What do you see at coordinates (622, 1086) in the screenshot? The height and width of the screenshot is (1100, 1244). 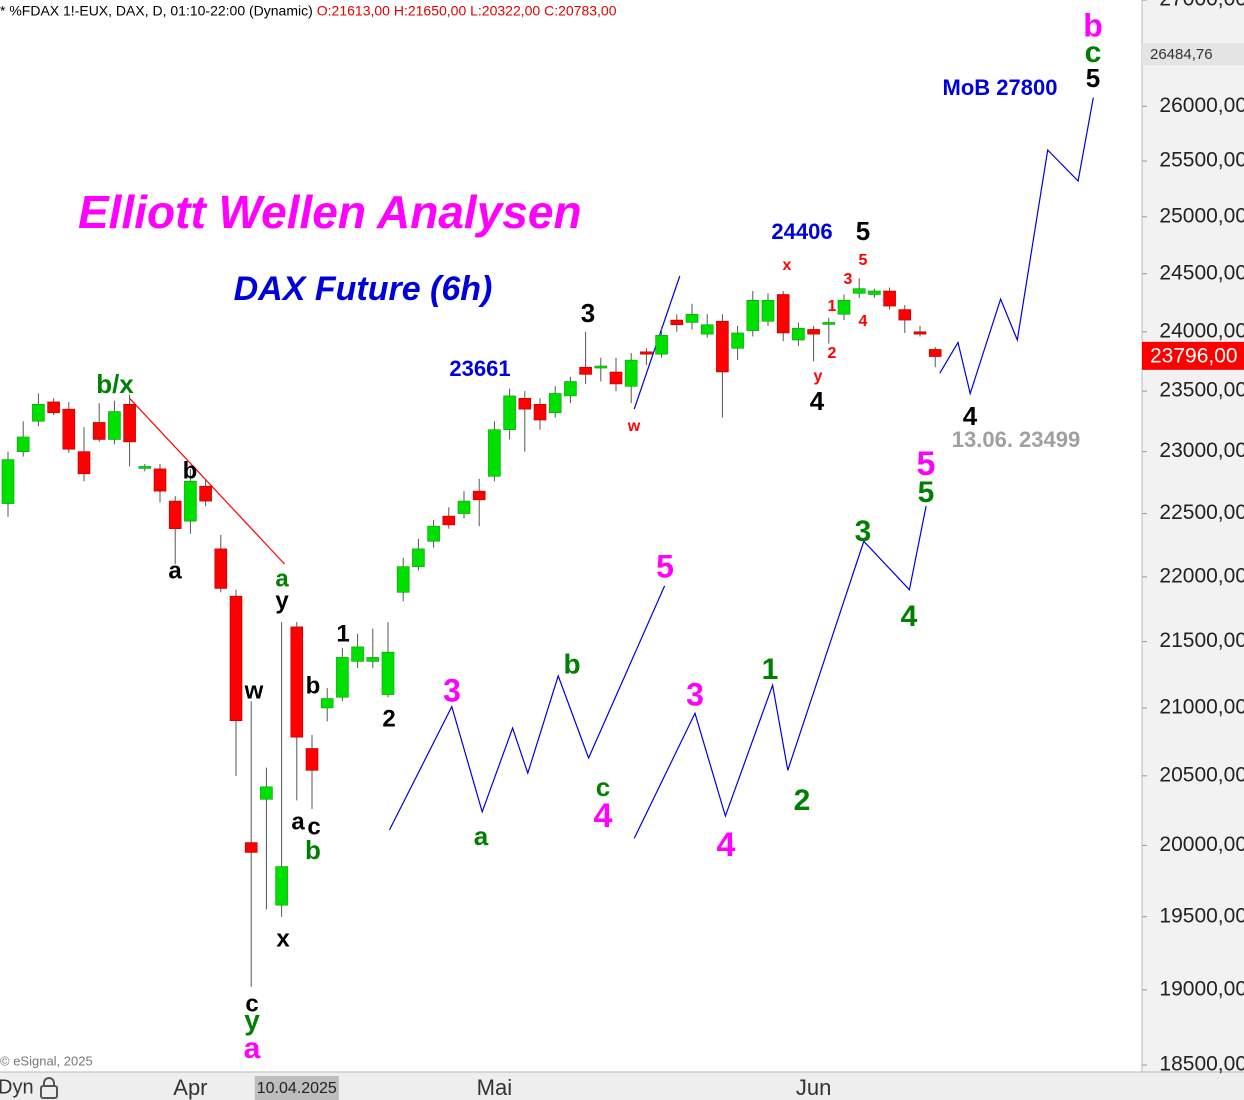 I see `time-axis-bg` at bounding box center [622, 1086].